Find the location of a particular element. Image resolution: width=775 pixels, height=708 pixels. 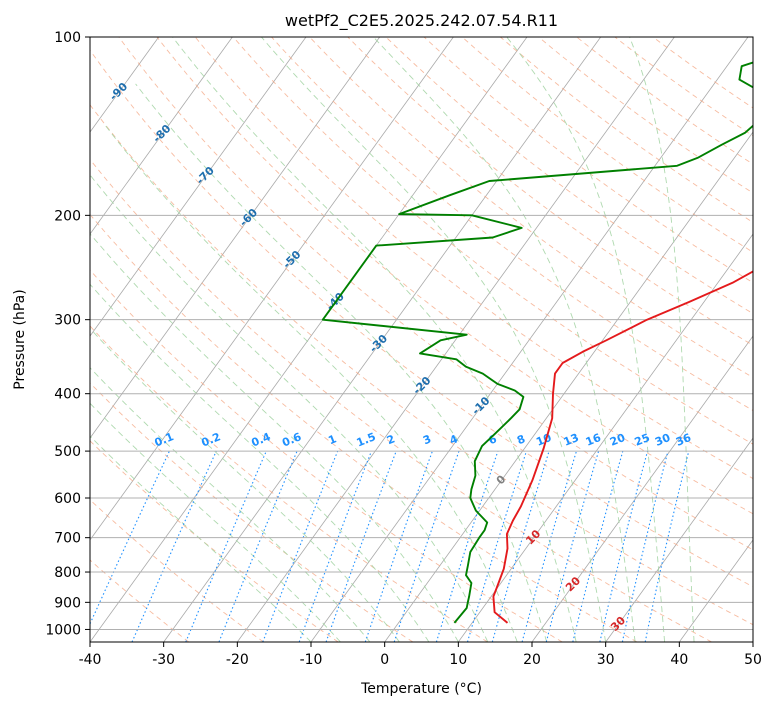

x-tick-label: -40 is located at coordinates (90, 660).